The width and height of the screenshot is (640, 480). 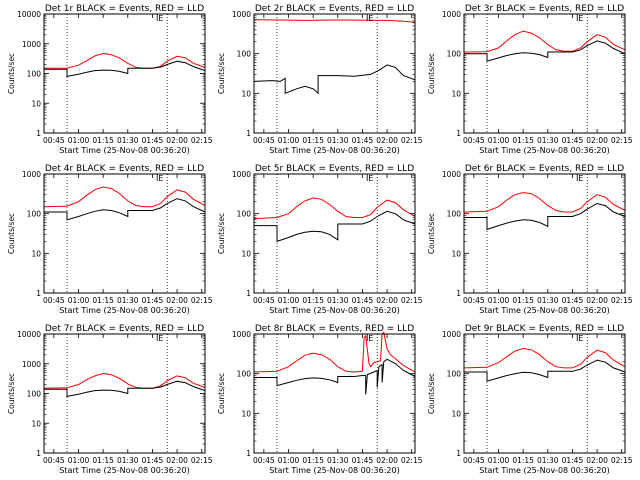 What do you see at coordinates (544, 329) in the screenshot?
I see `panel-title: Det 9r BLACK = Events, RED = LLD` at bounding box center [544, 329].